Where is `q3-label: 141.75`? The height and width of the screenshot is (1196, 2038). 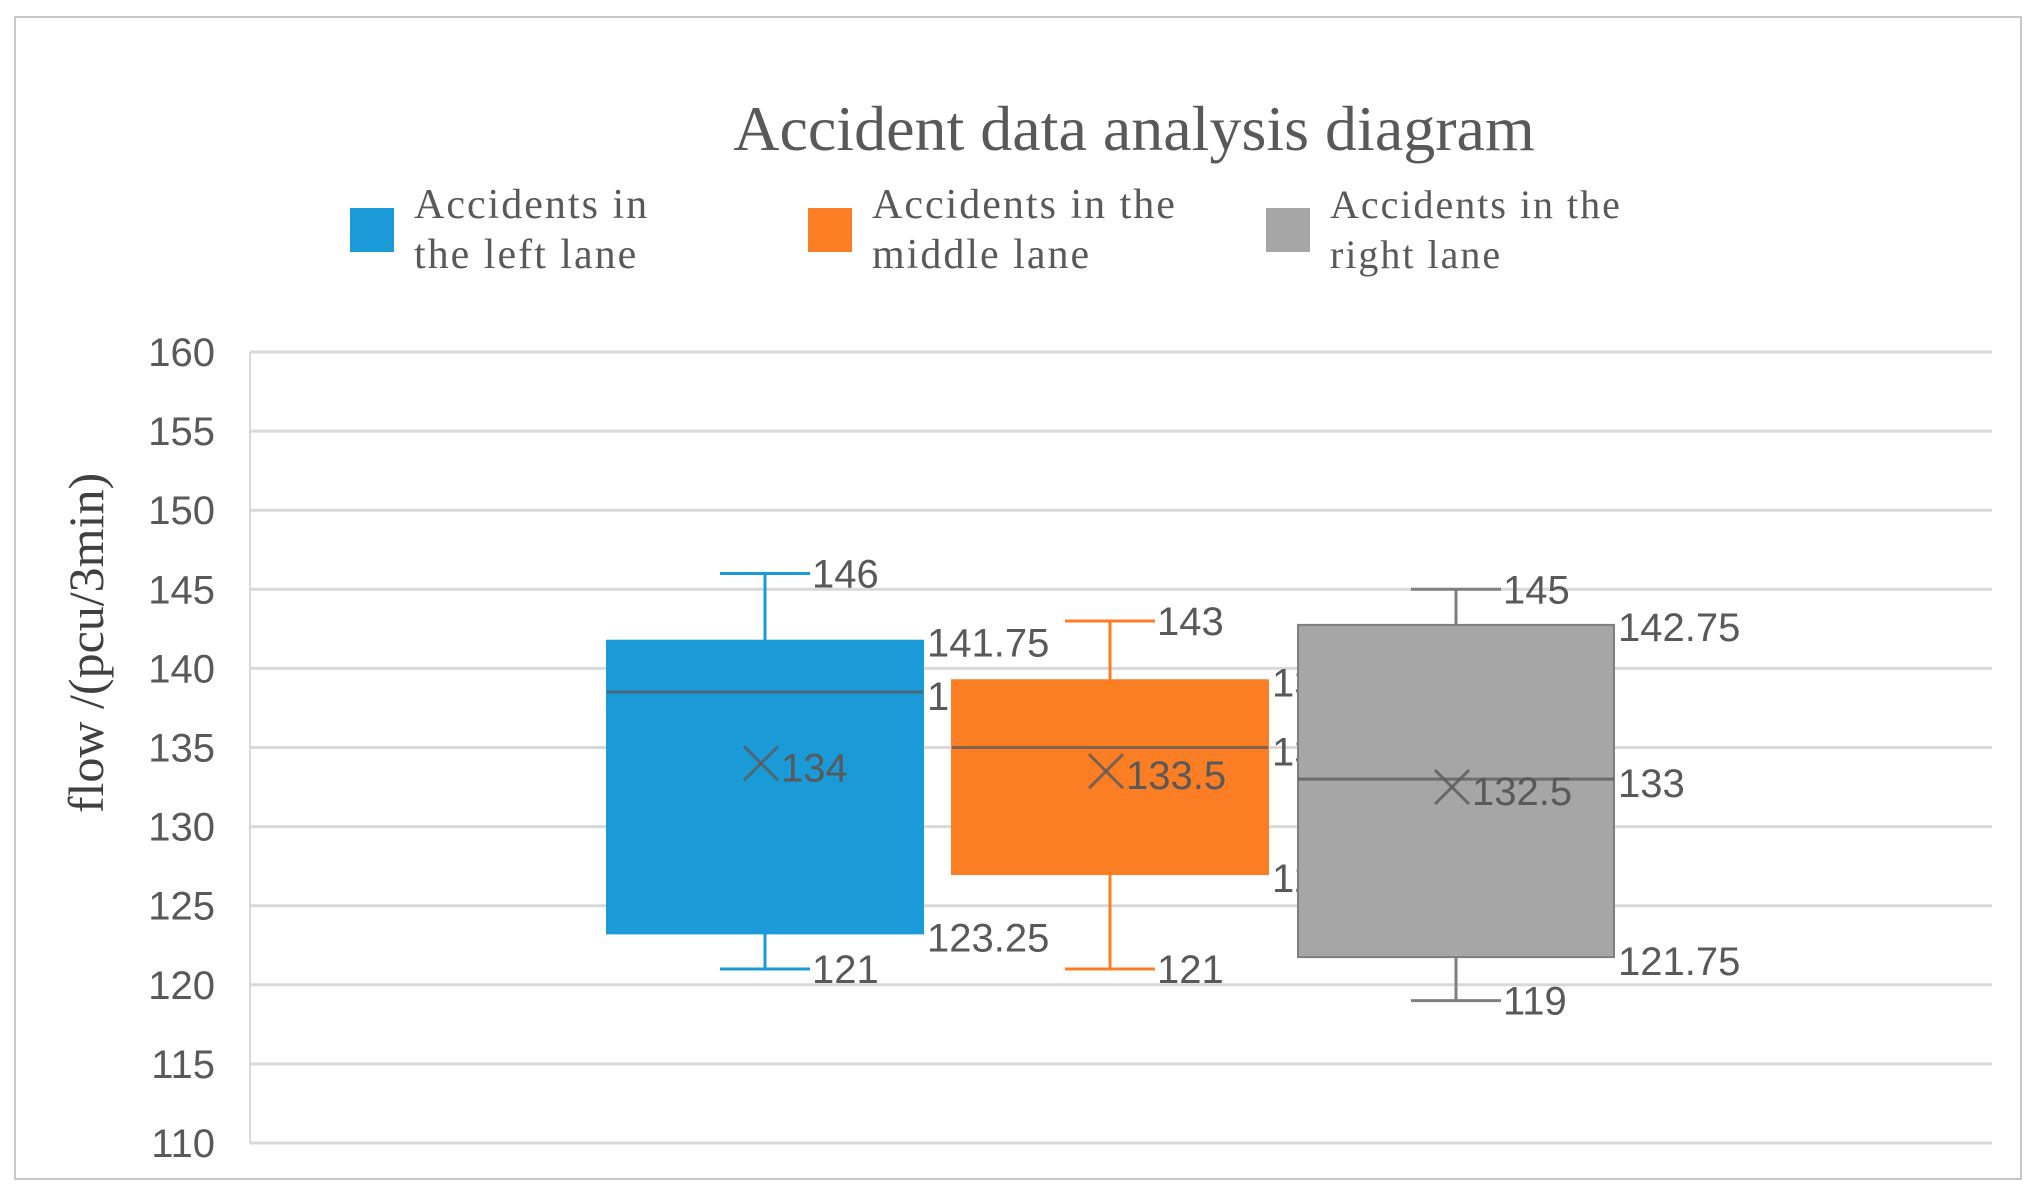 q3-label: 141.75 is located at coordinates (988, 644).